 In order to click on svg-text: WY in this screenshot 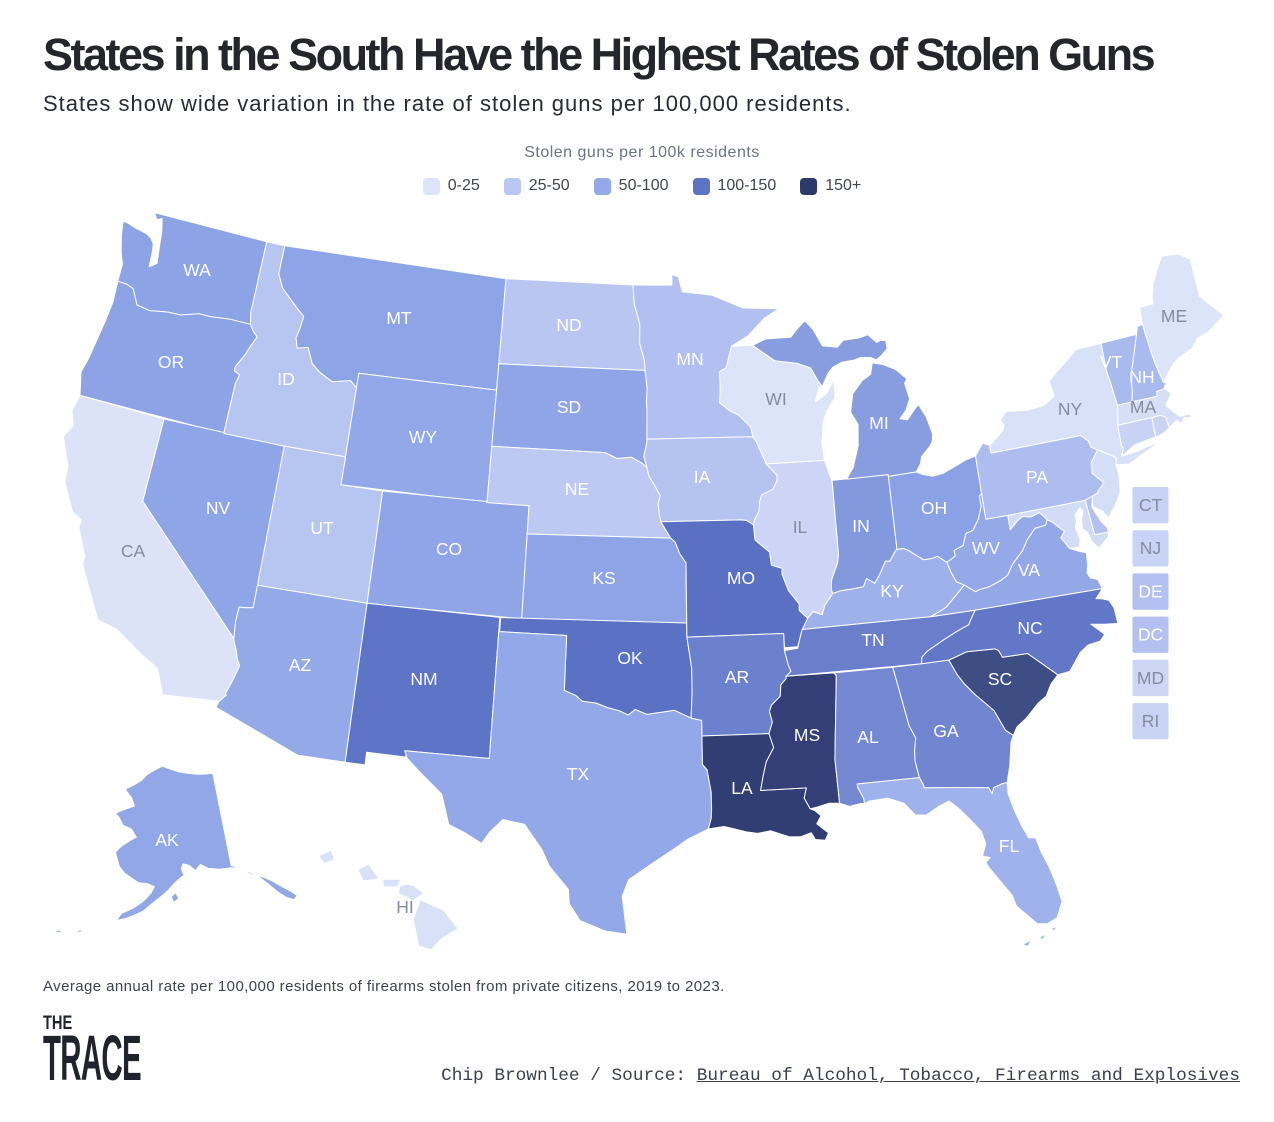, I will do `click(423, 437)`.